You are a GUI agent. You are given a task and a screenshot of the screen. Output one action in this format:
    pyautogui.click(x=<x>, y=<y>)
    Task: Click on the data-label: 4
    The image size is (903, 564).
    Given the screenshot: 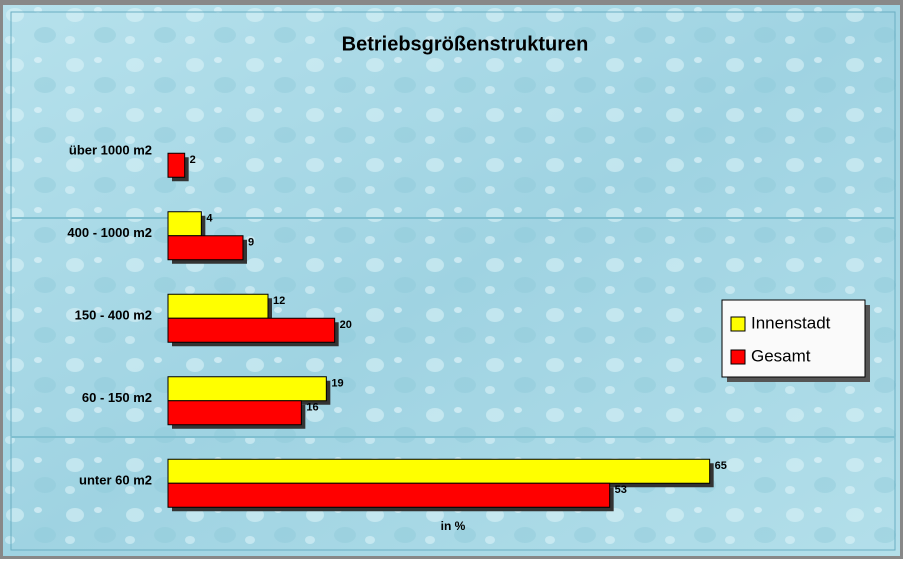 What is the action you would take?
    pyautogui.click(x=209, y=219)
    